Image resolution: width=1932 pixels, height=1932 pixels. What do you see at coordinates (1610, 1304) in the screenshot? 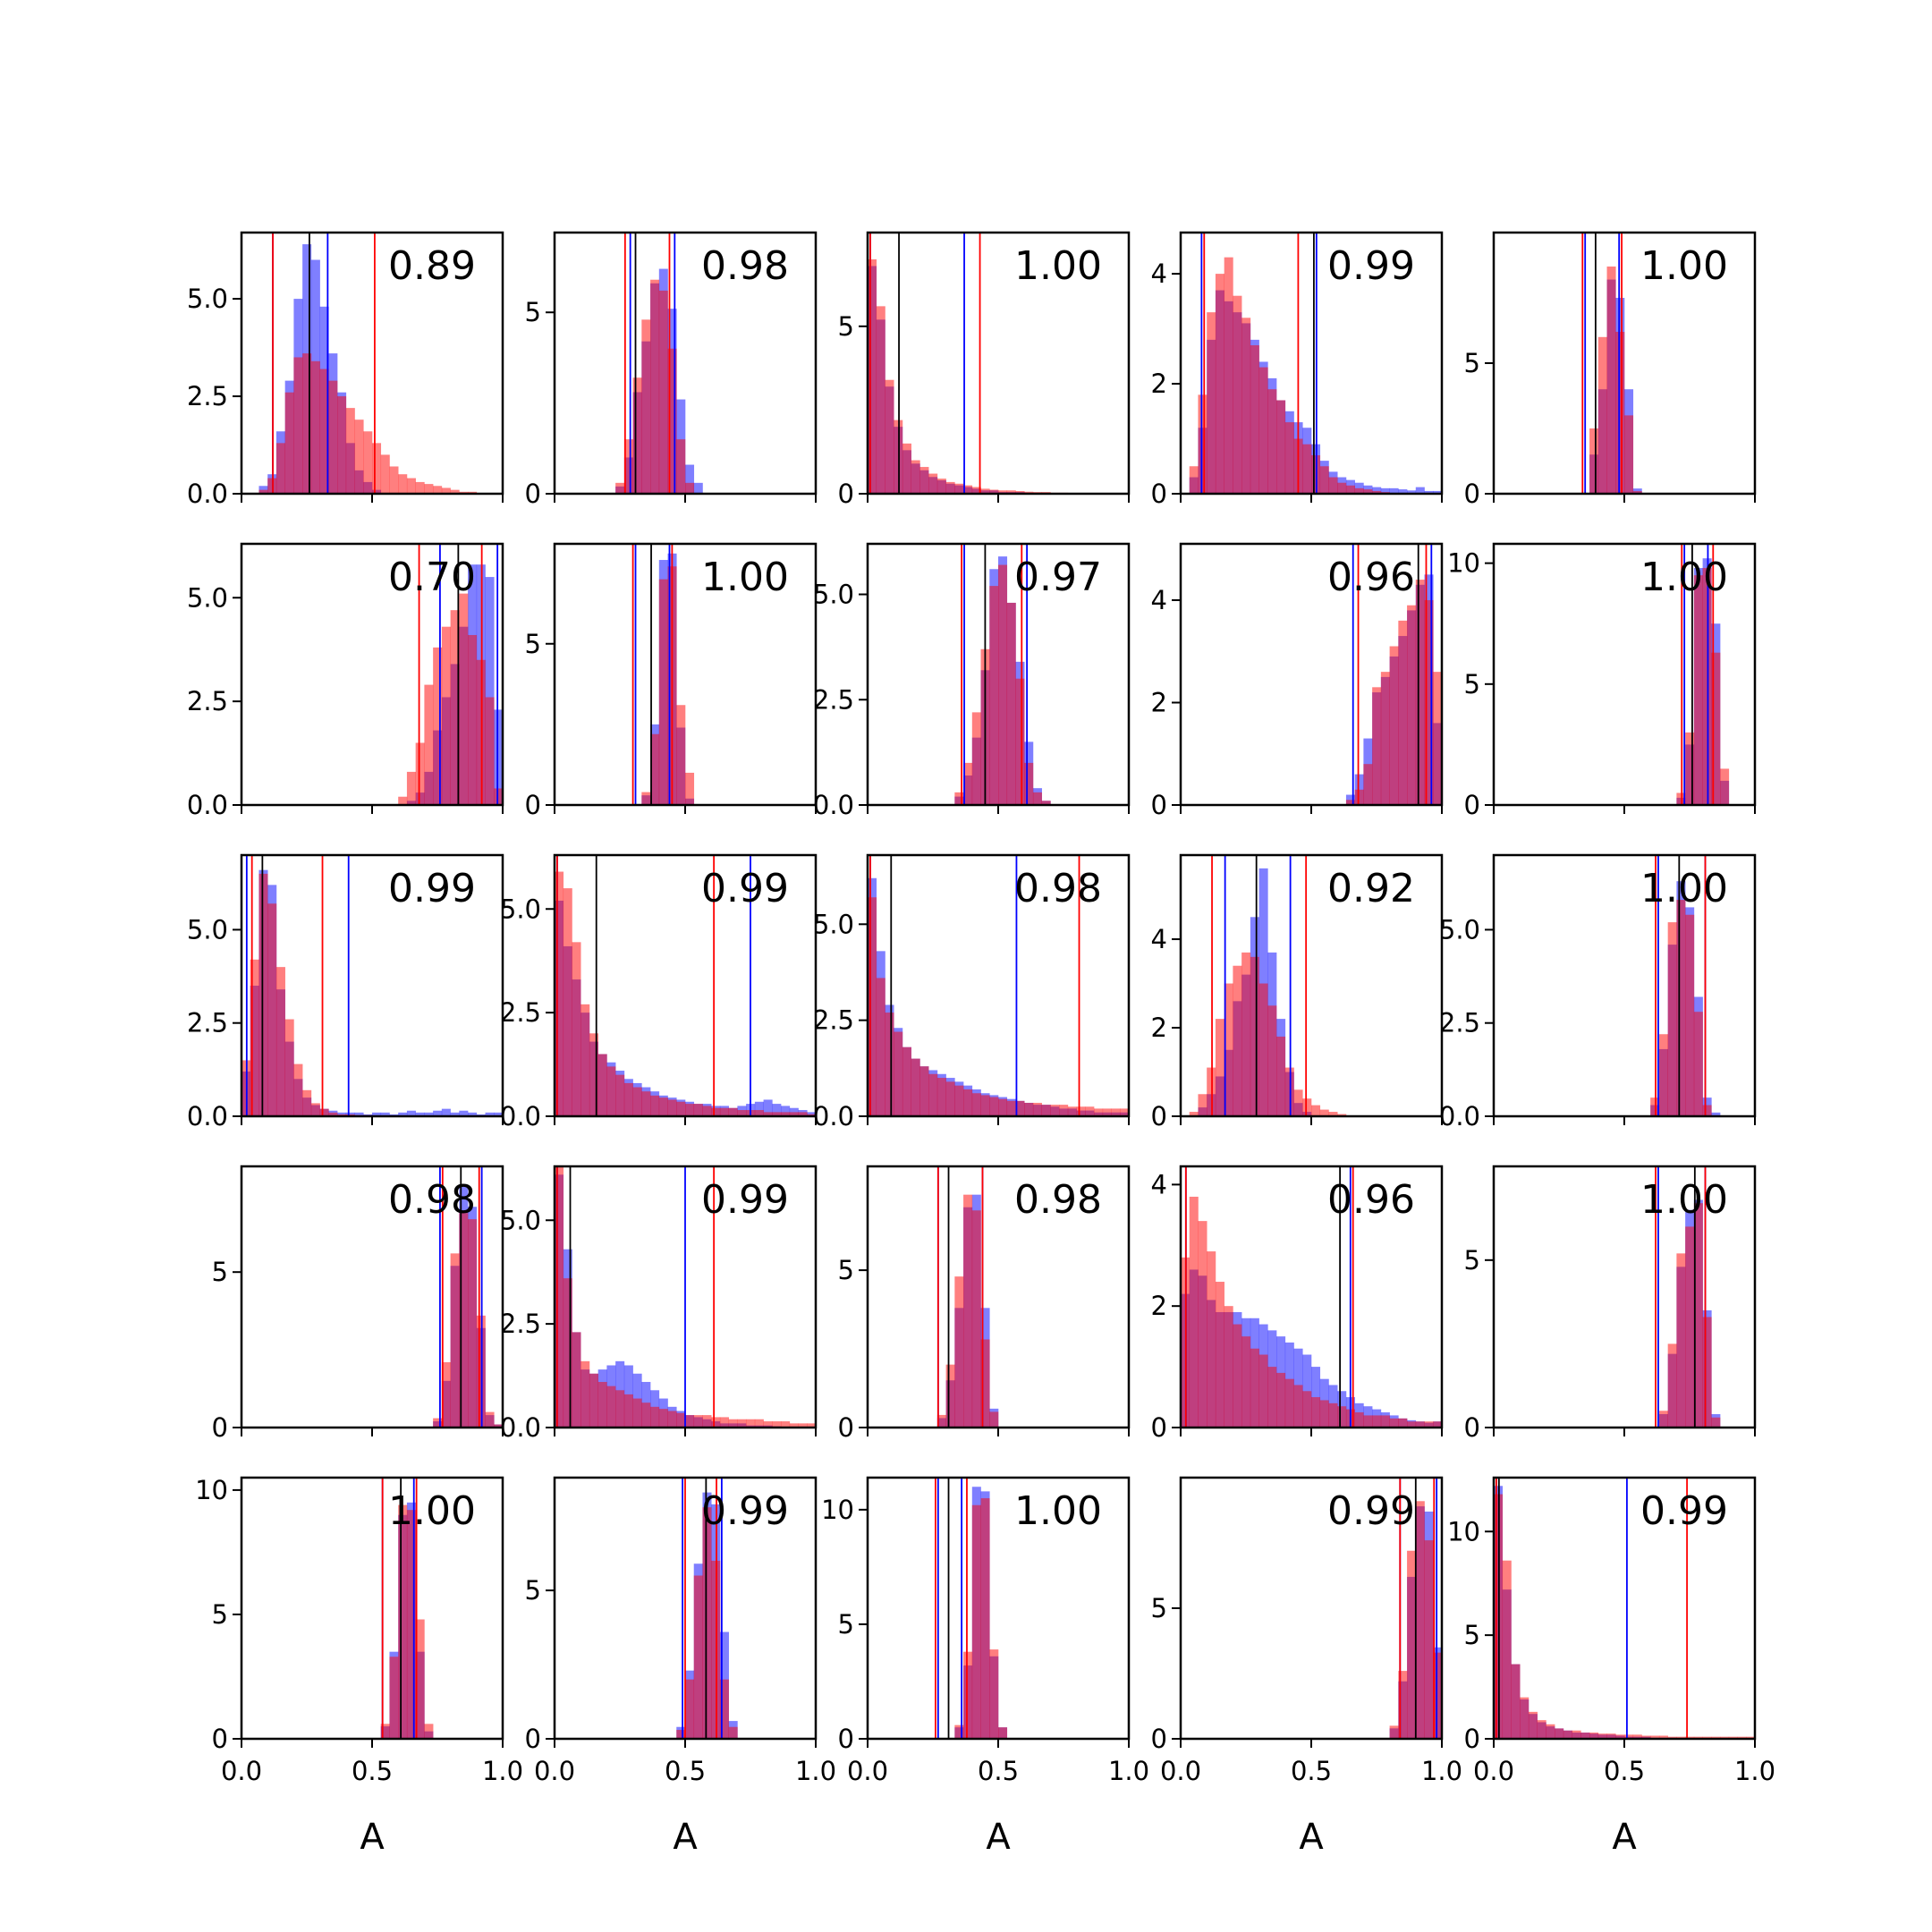
I see `panel-r4-c5: 051.00` at bounding box center [1610, 1304].